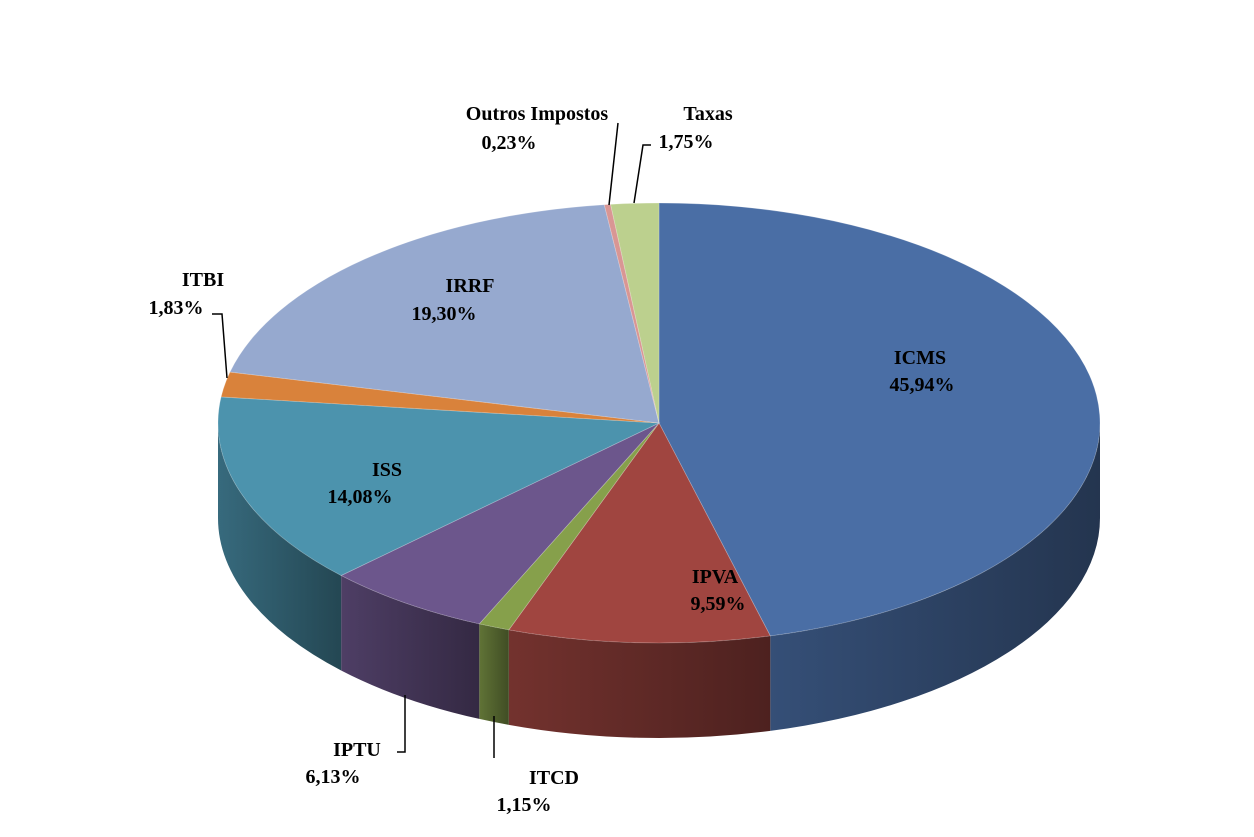 This screenshot has height=837, width=1254. I want to click on slice-ipva, so click(639, 533).